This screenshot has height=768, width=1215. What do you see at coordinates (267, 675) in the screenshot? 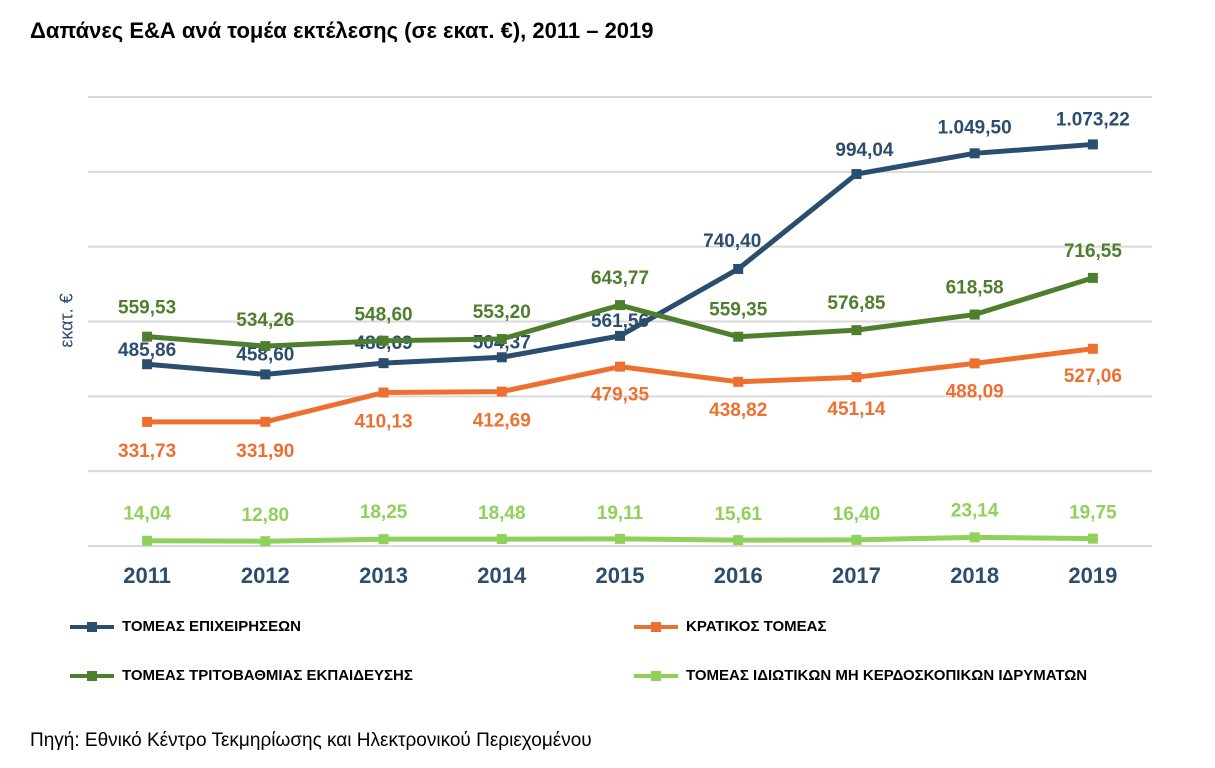
I see `legend-label-higher-education: ΤΟΜΕΑΣ ΤΡΙΤΟΒΑΘΜΙΑΣ ΕΚΠΑΙΔΕΥΣΗΣ` at bounding box center [267, 675].